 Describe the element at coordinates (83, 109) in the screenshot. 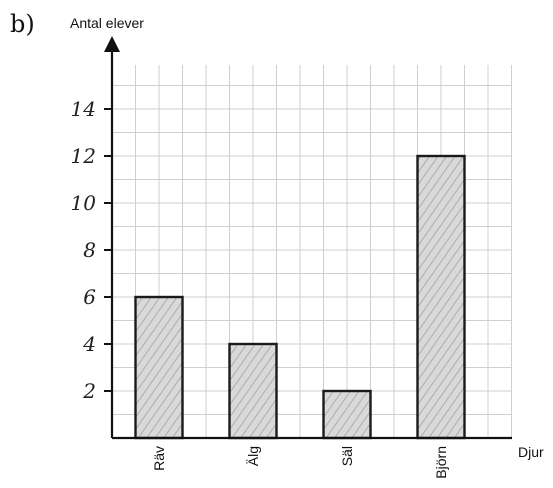

I see `y-tick-label: 14` at that location.